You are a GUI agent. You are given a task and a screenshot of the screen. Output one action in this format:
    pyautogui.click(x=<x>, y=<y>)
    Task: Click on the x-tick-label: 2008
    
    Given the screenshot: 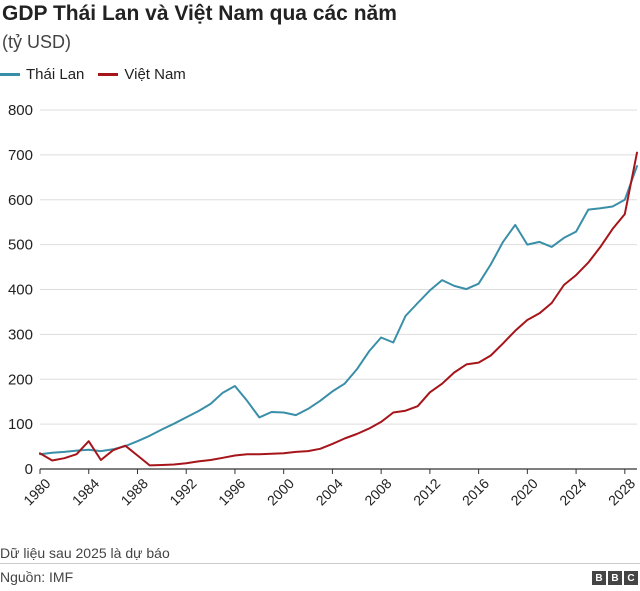 What is the action you would take?
    pyautogui.click(x=377, y=491)
    